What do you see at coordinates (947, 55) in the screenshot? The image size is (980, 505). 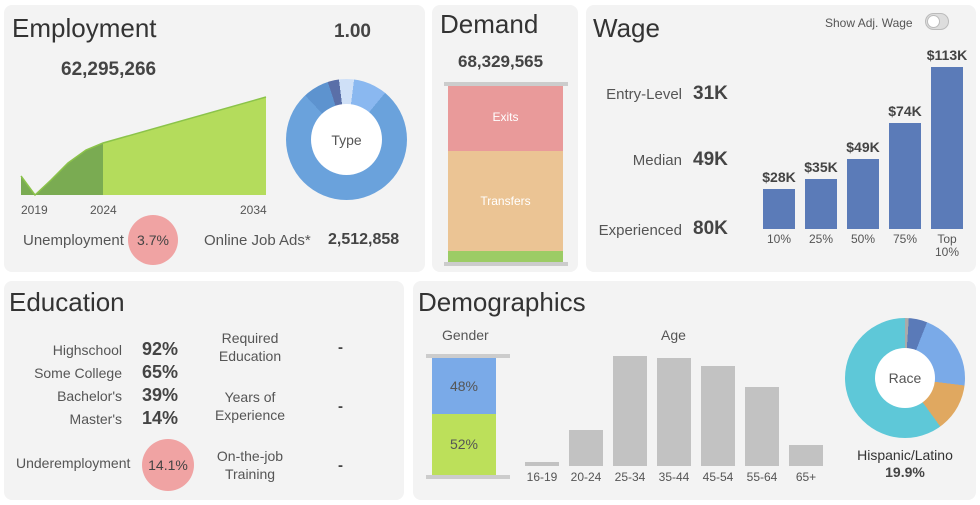 I see `wage-bar-label: $113K` at bounding box center [947, 55].